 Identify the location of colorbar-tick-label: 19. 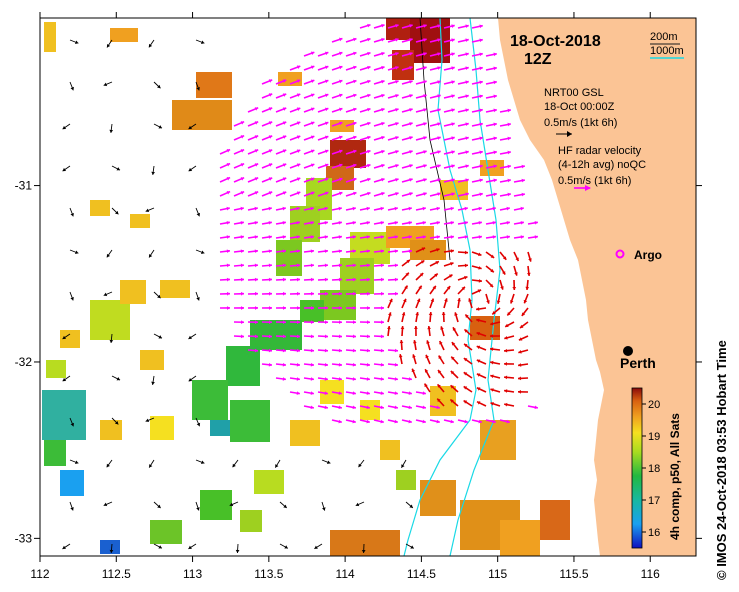
(654, 437).